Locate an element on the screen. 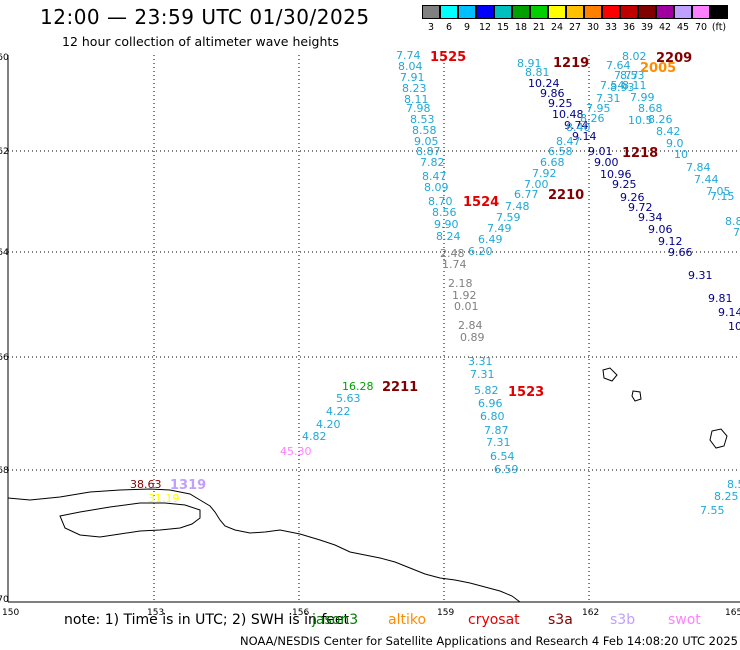 This screenshot has width=740, height=650. satellite-name: altiko is located at coordinates (407, 620).